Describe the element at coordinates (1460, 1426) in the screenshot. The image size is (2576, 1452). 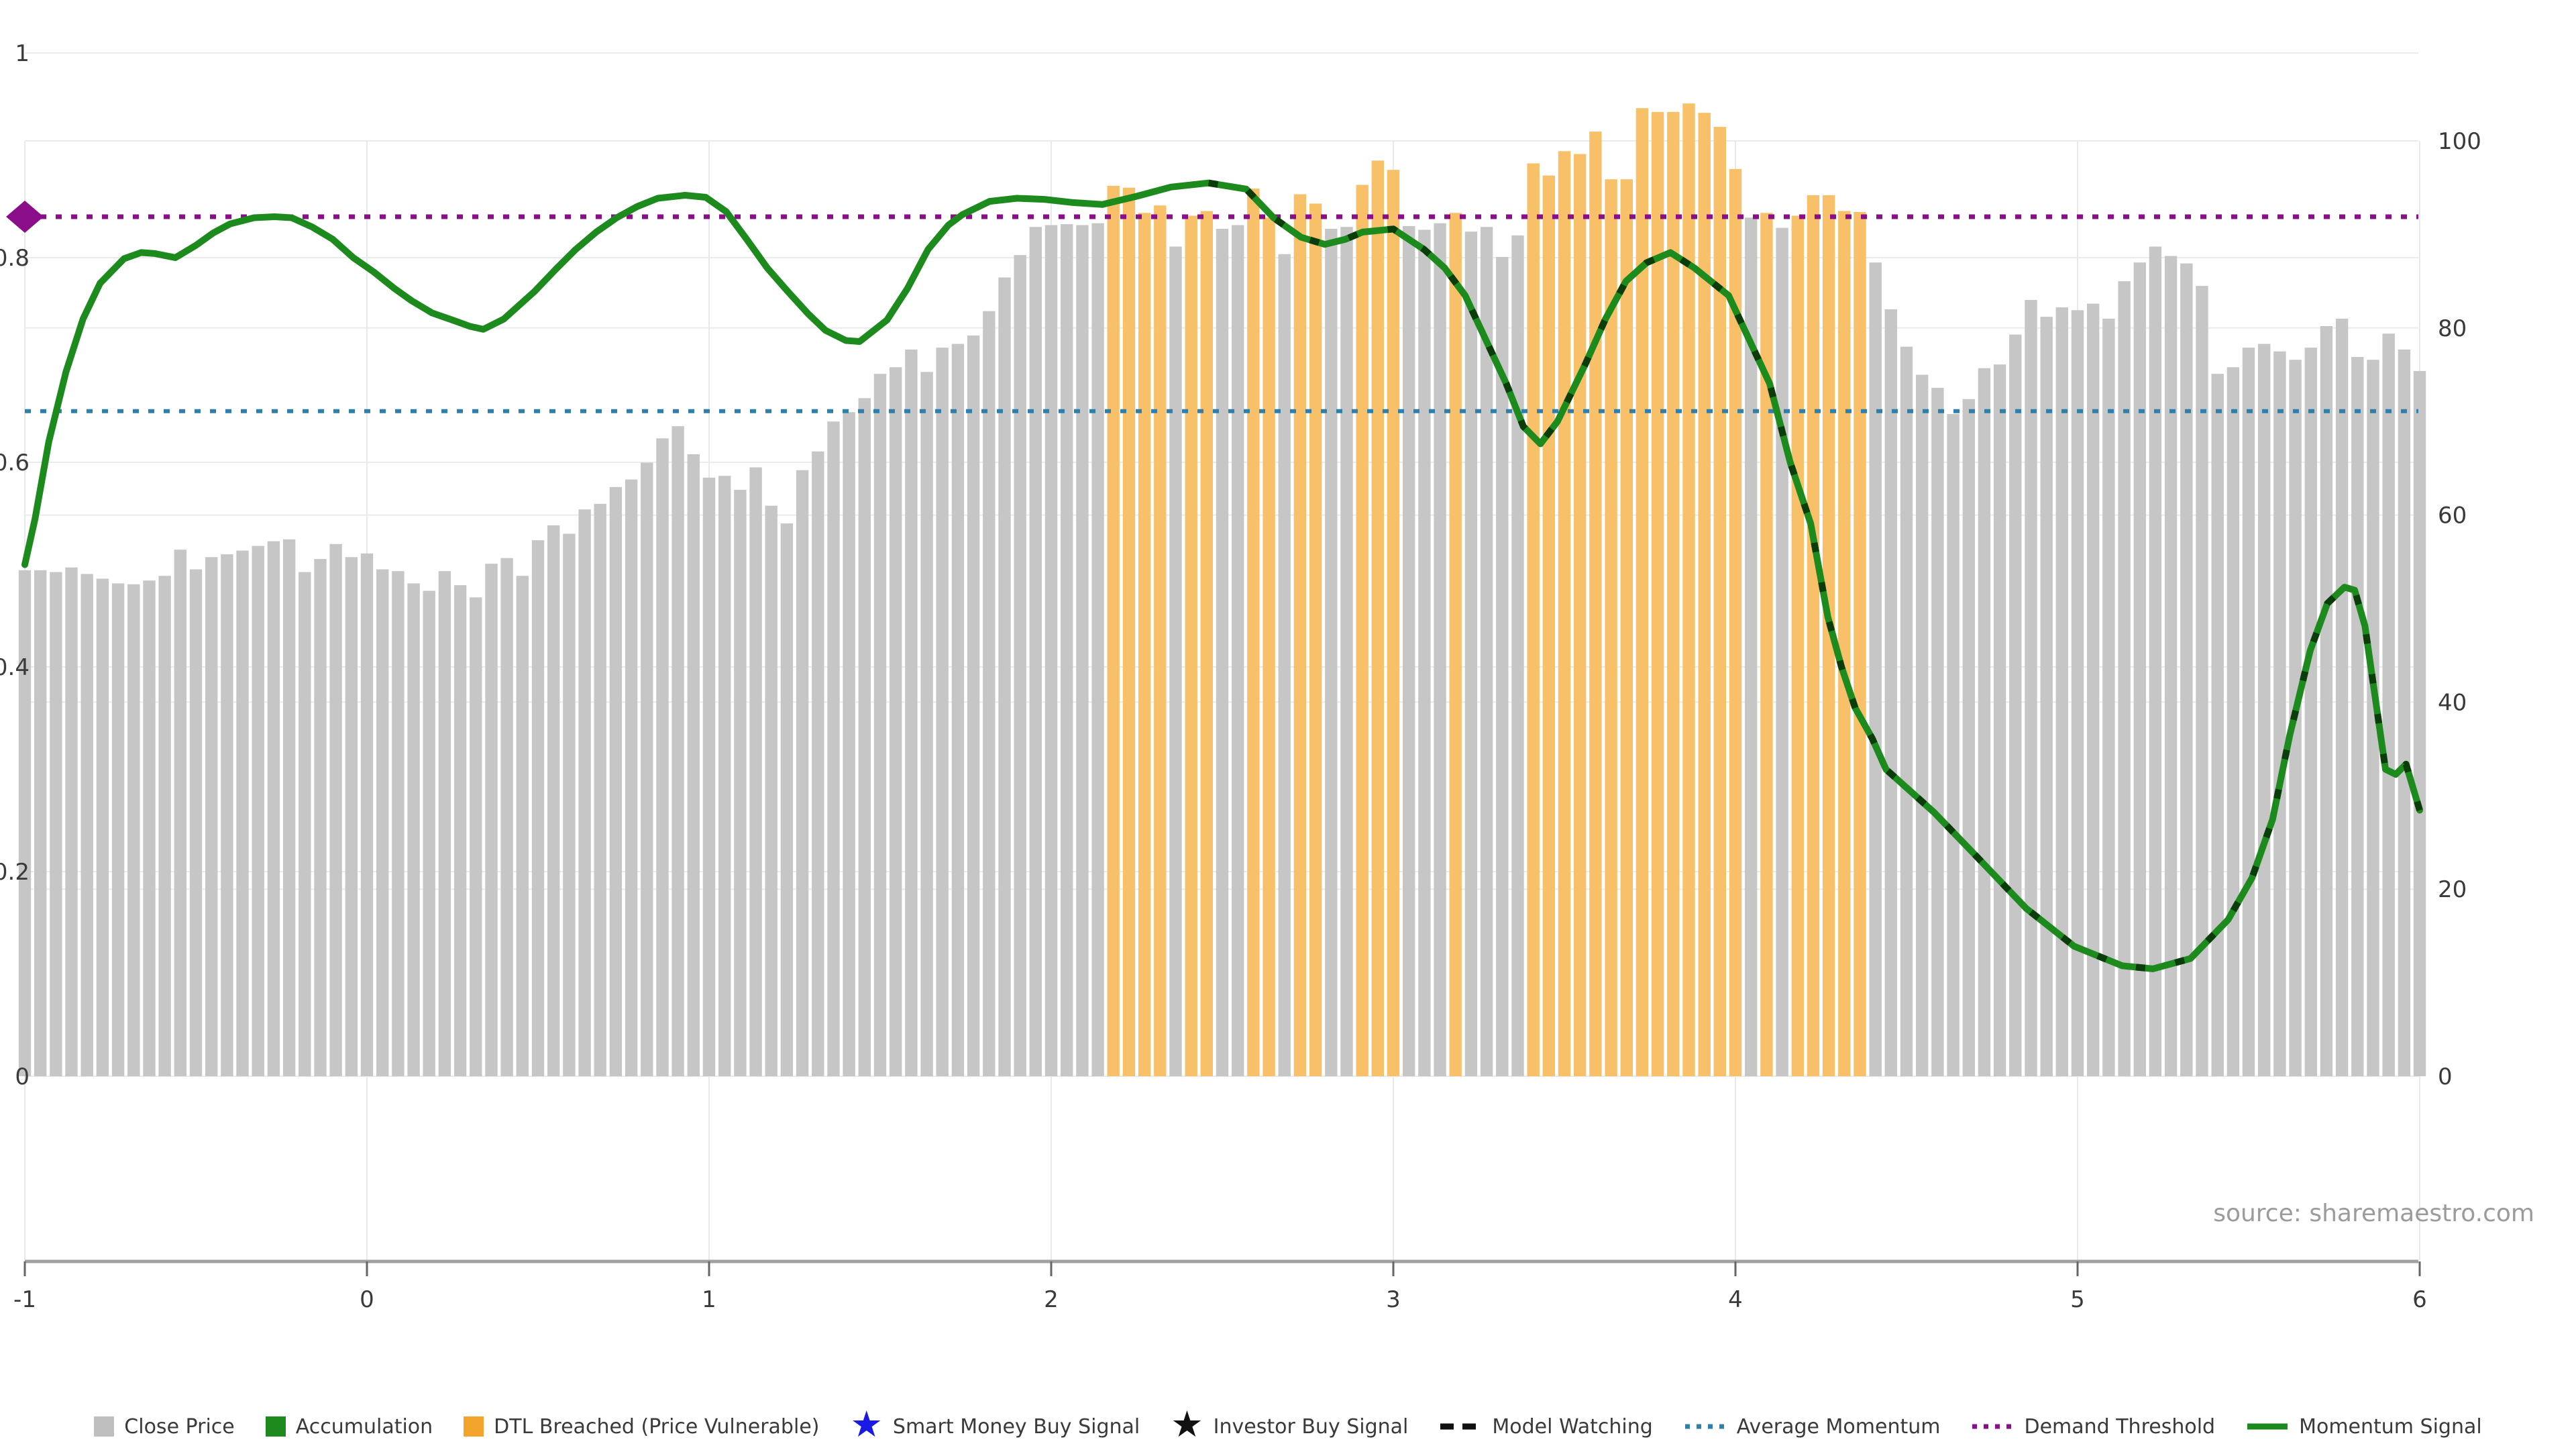
I see `legend-dashed-line-icon` at that location.